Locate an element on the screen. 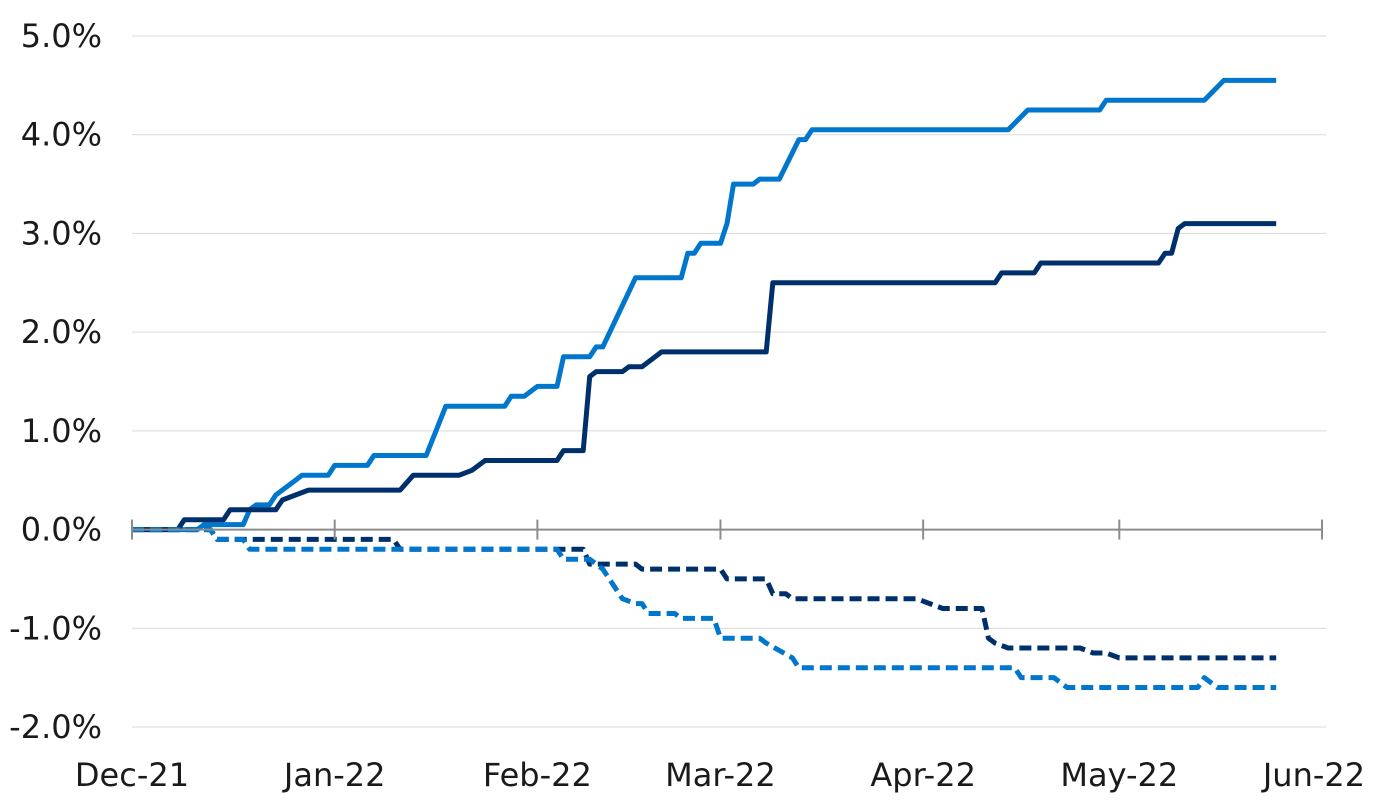 The image size is (1380, 800). x-tick-label: Mar-22 is located at coordinates (720, 775).